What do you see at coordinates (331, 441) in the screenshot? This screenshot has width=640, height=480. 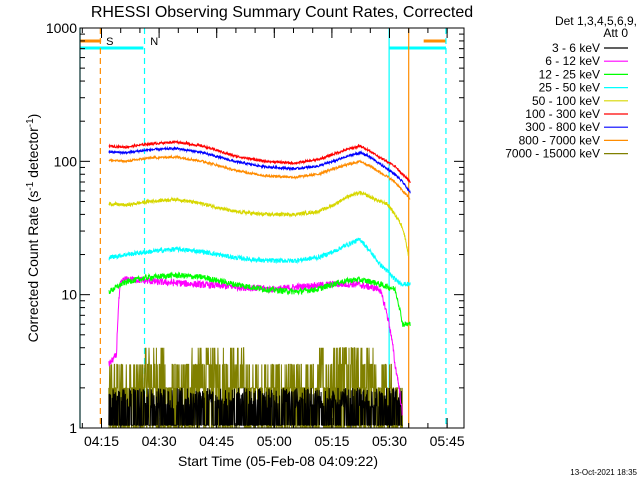 I see `x-tick-label: 05:15` at bounding box center [331, 441].